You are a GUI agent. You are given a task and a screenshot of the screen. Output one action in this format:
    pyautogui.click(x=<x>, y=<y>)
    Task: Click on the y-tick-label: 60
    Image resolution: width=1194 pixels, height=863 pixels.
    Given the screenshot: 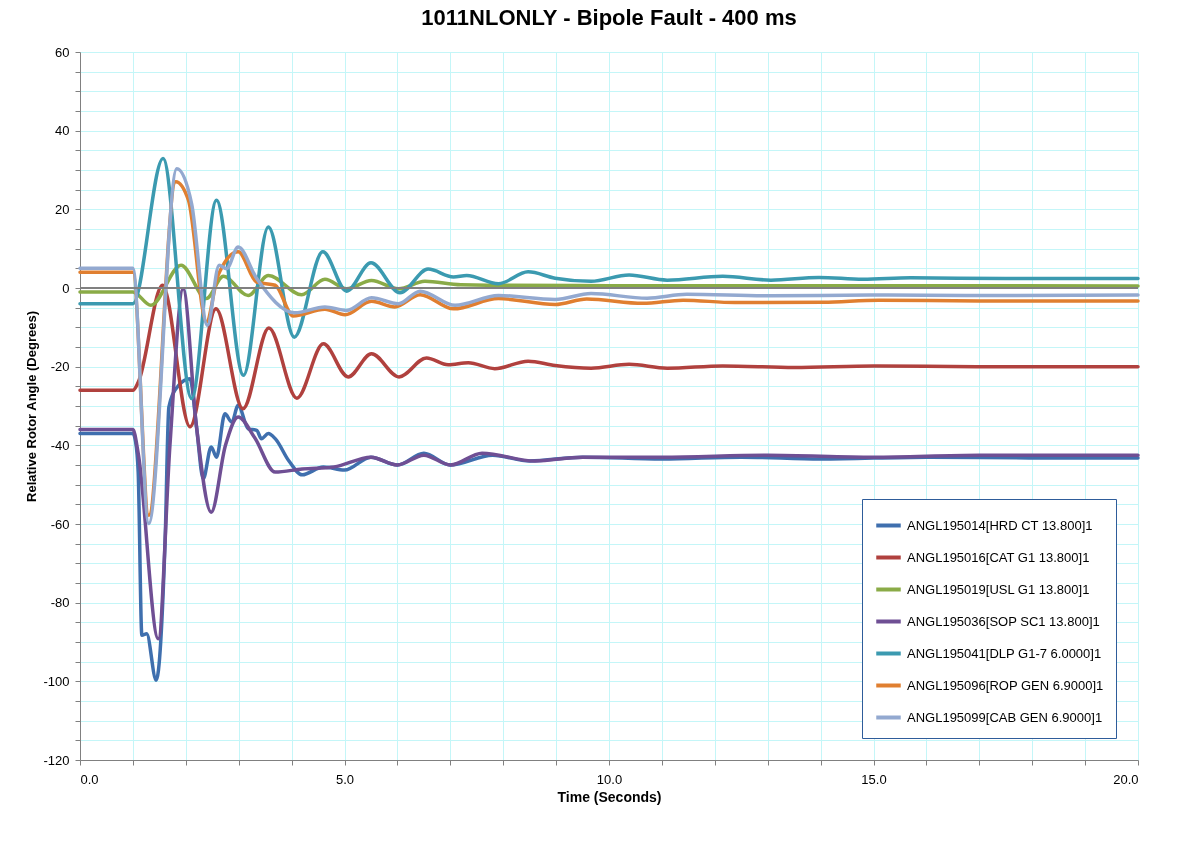 What is the action you would take?
    pyautogui.click(x=62, y=52)
    